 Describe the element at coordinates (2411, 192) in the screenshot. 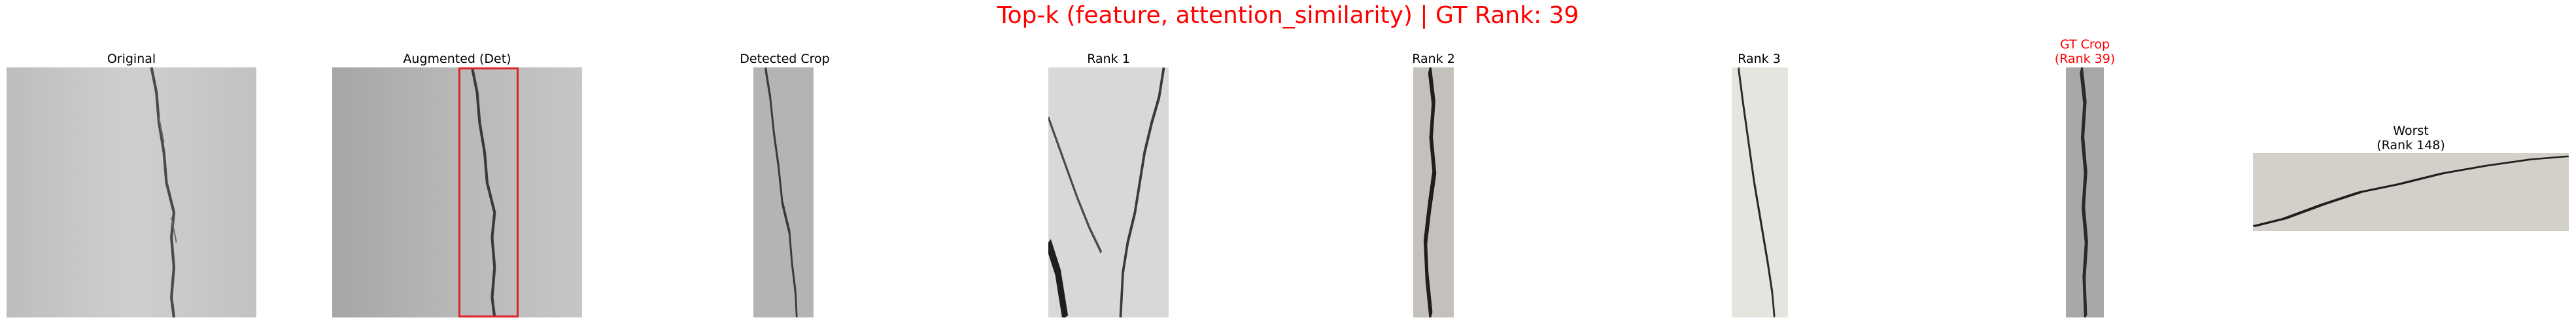

I see `image-worst` at that location.